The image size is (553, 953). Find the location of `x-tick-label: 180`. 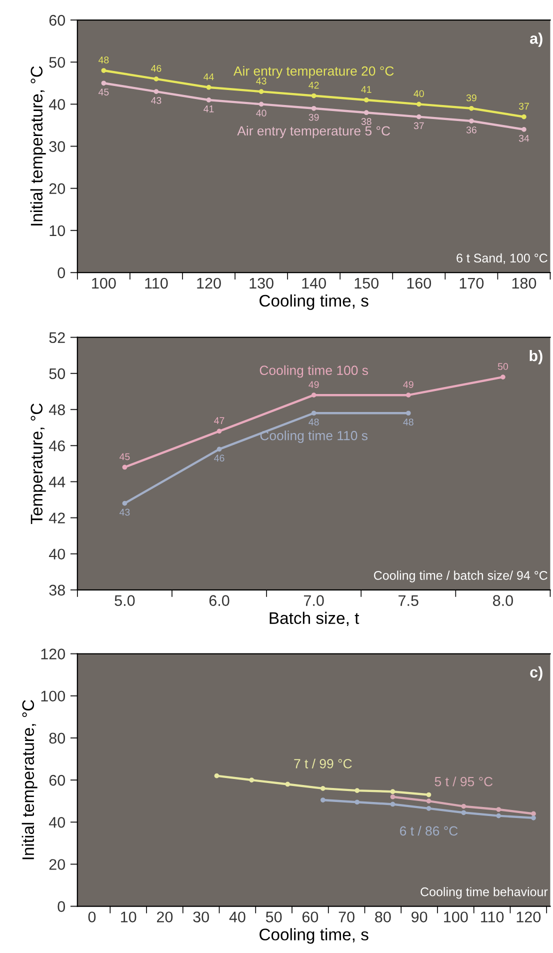

x-tick-label: 180 is located at coordinates (524, 283).